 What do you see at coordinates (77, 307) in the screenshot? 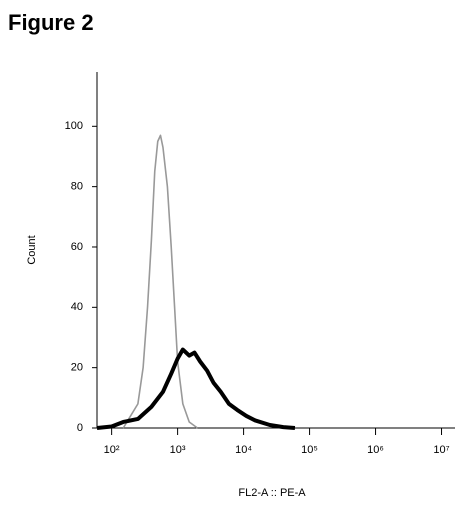
I see `y-tick-label: 40` at bounding box center [77, 307].